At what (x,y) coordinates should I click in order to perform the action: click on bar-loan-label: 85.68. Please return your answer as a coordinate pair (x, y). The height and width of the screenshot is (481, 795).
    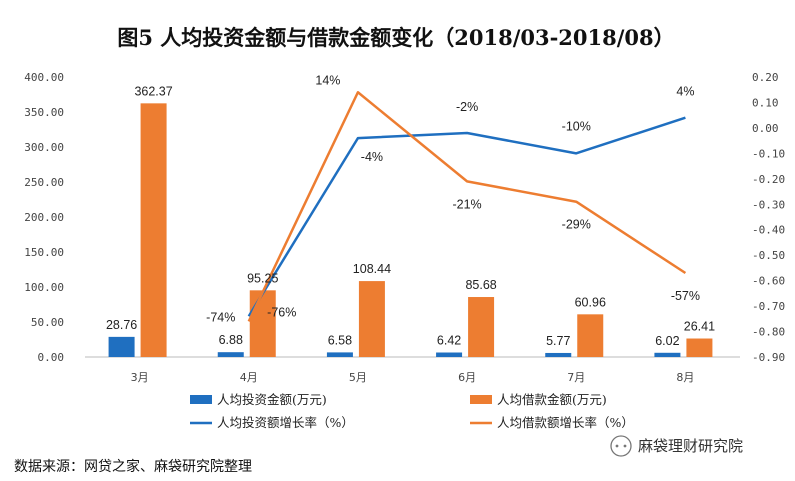
    Looking at the image, I should click on (480, 285).